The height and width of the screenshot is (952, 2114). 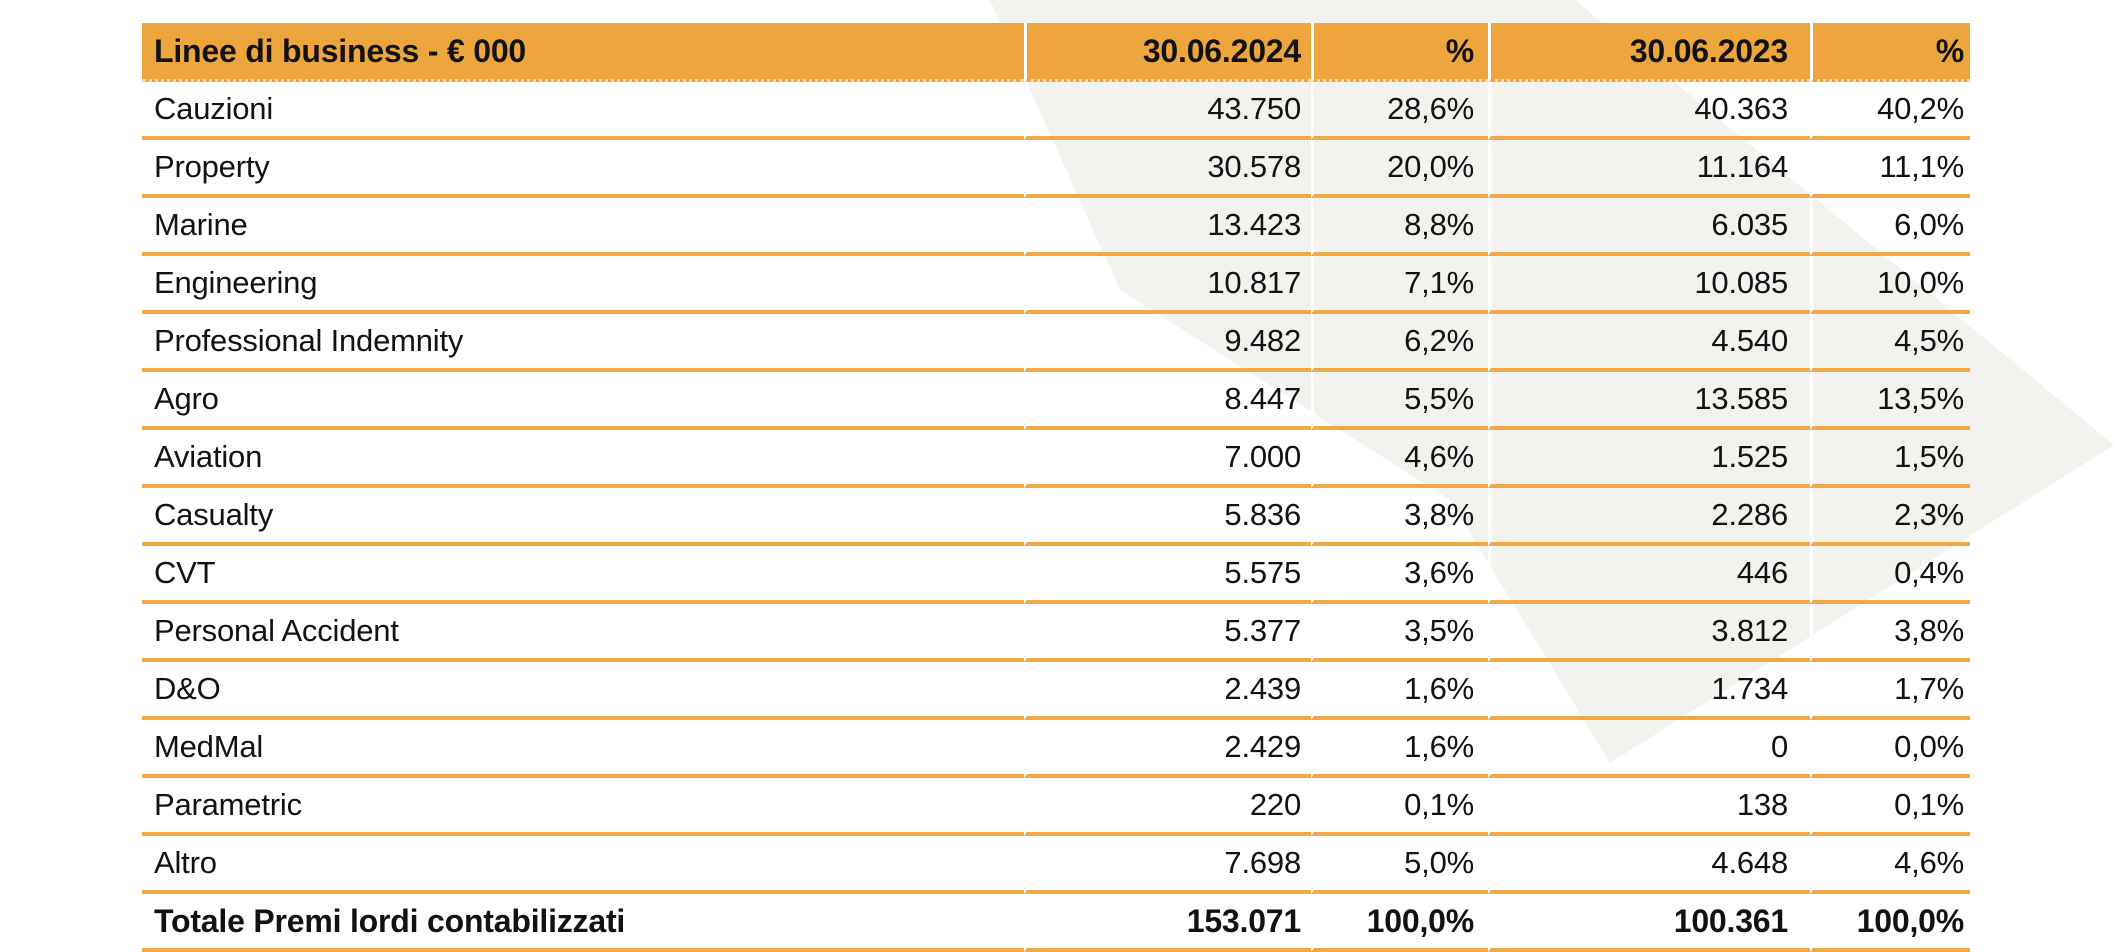 What do you see at coordinates (1167, 575) in the screenshot?
I see `value-2024: 5.575` at bounding box center [1167, 575].